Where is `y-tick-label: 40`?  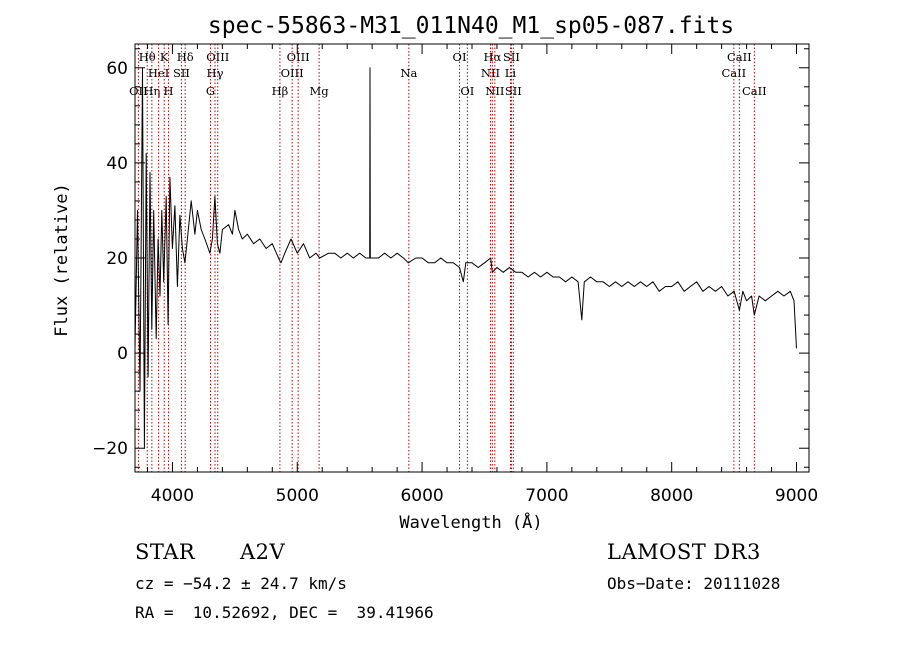
y-tick-label: 40 is located at coordinates (117, 164).